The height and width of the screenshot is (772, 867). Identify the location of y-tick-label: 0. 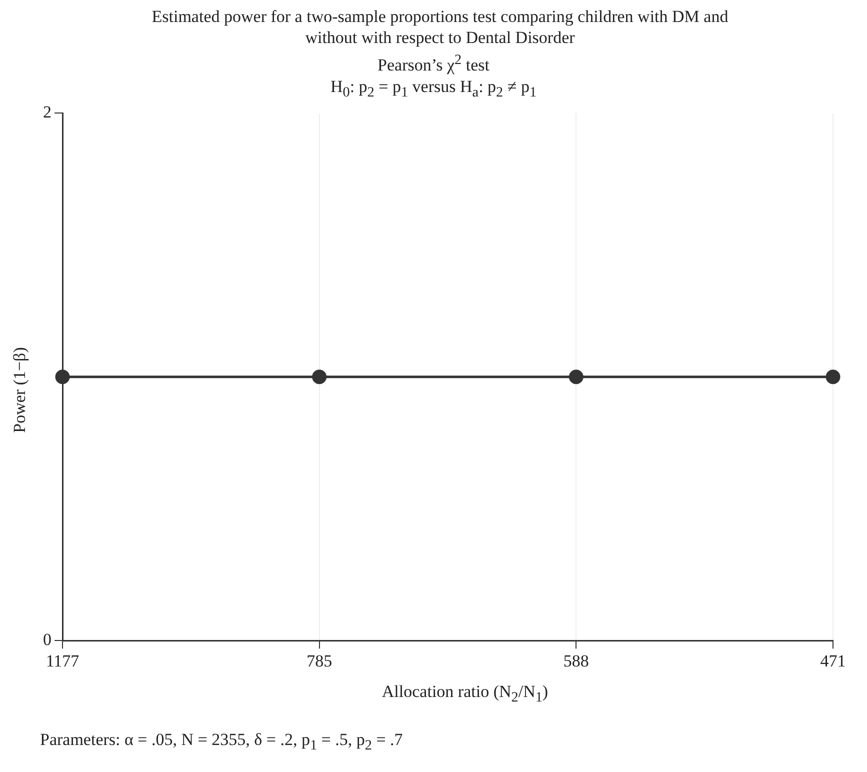
(47, 640).